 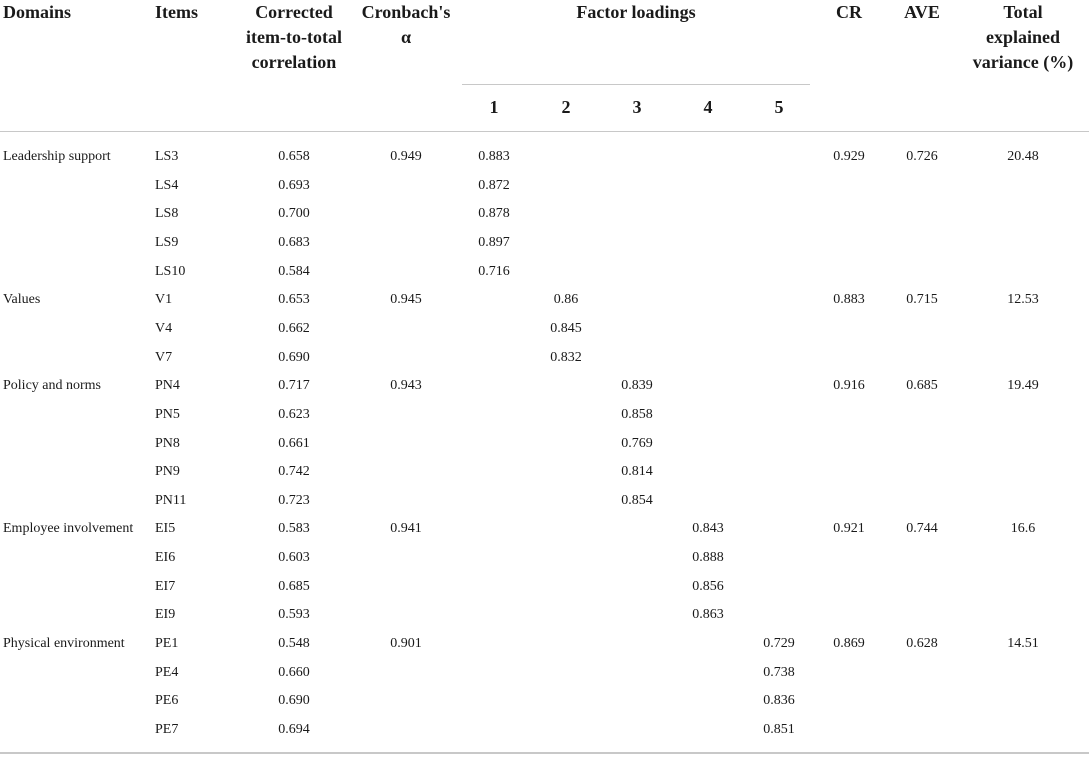 What do you see at coordinates (37, 12) in the screenshot?
I see `header-domains: Domains` at bounding box center [37, 12].